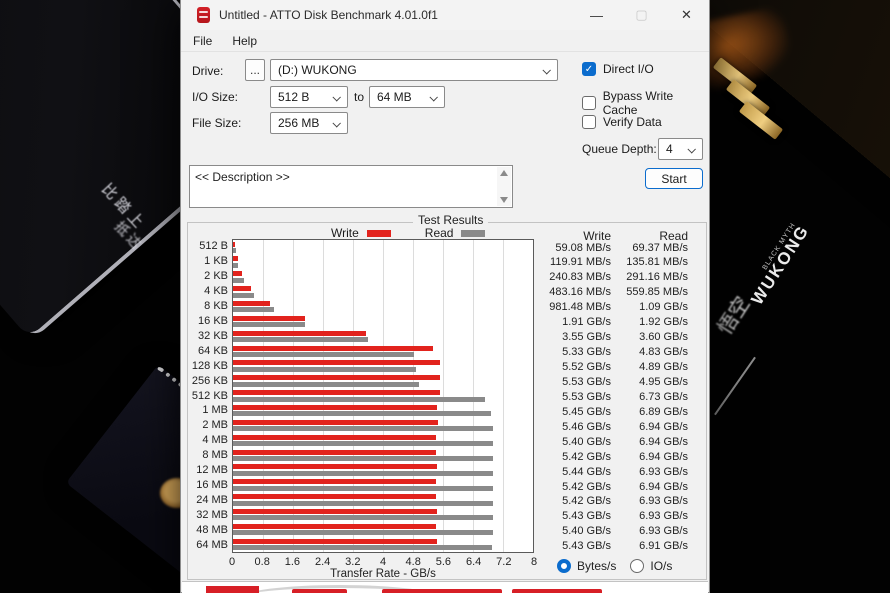  Describe the element at coordinates (212, 470) in the screenshot. I see `y-axis-label: 12 MB` at that location.